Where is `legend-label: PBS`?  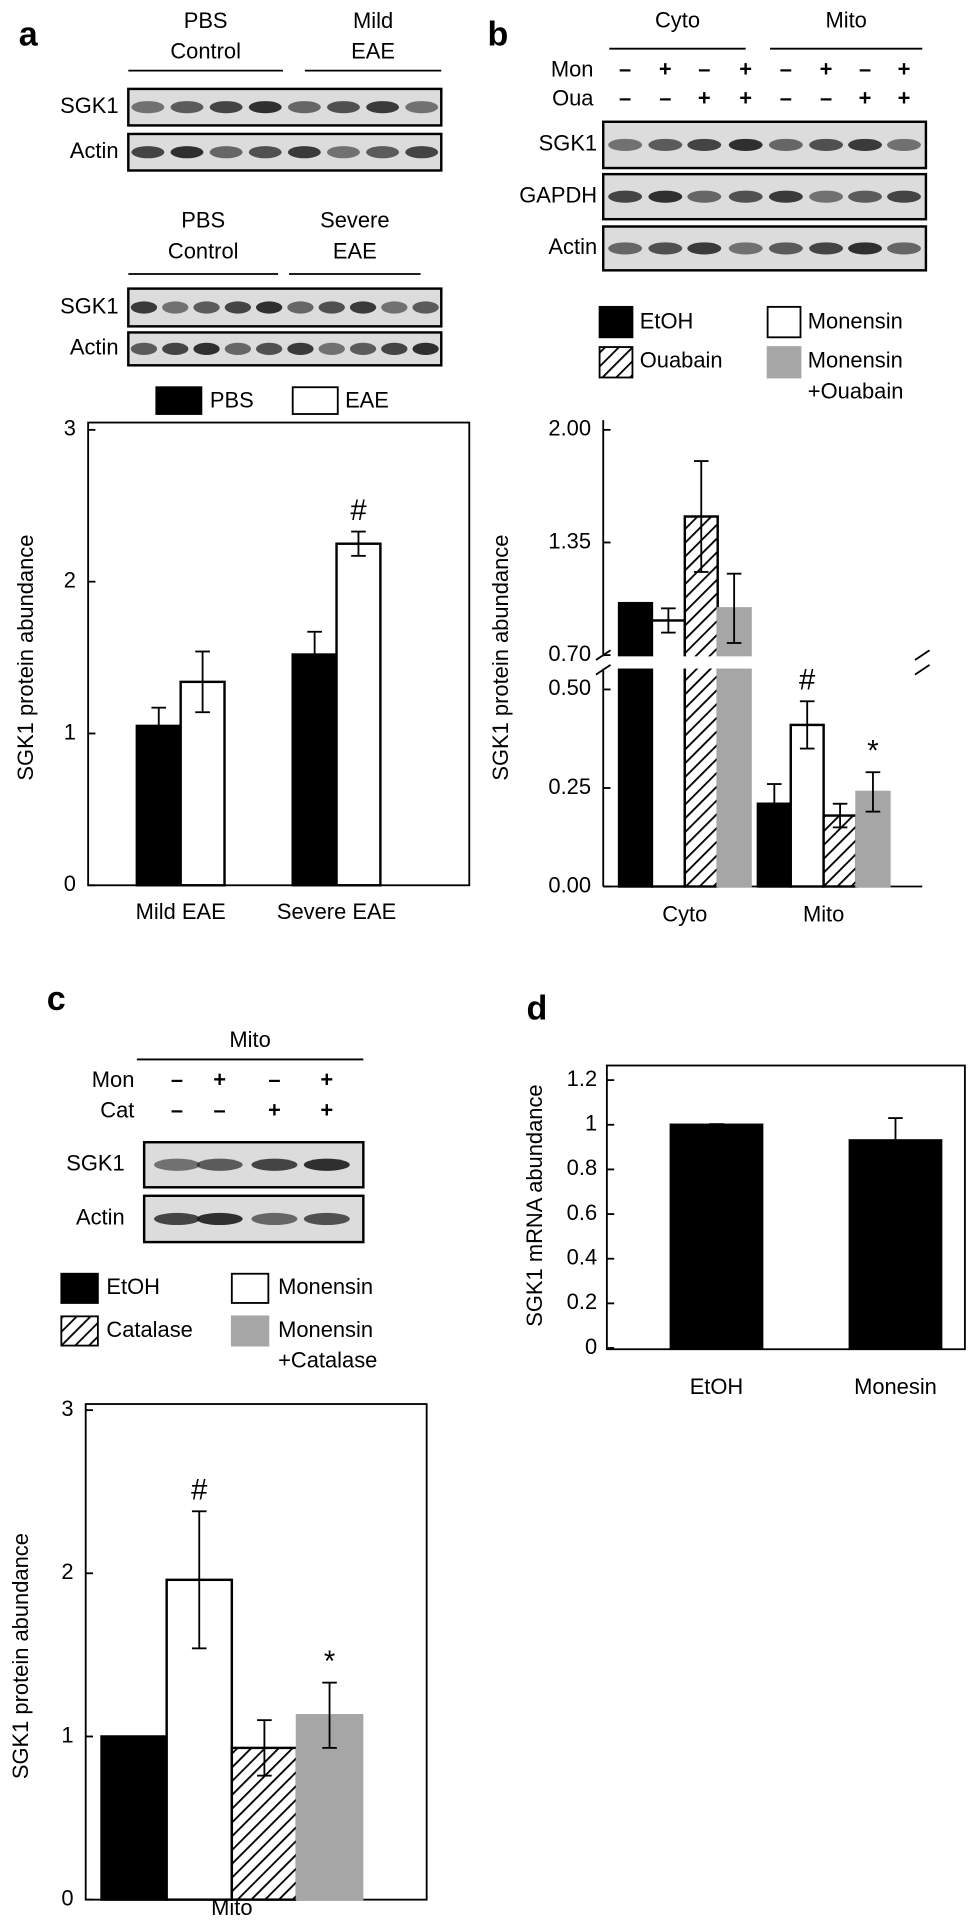 legend-label: PBS is located at coordinates (232, 400).